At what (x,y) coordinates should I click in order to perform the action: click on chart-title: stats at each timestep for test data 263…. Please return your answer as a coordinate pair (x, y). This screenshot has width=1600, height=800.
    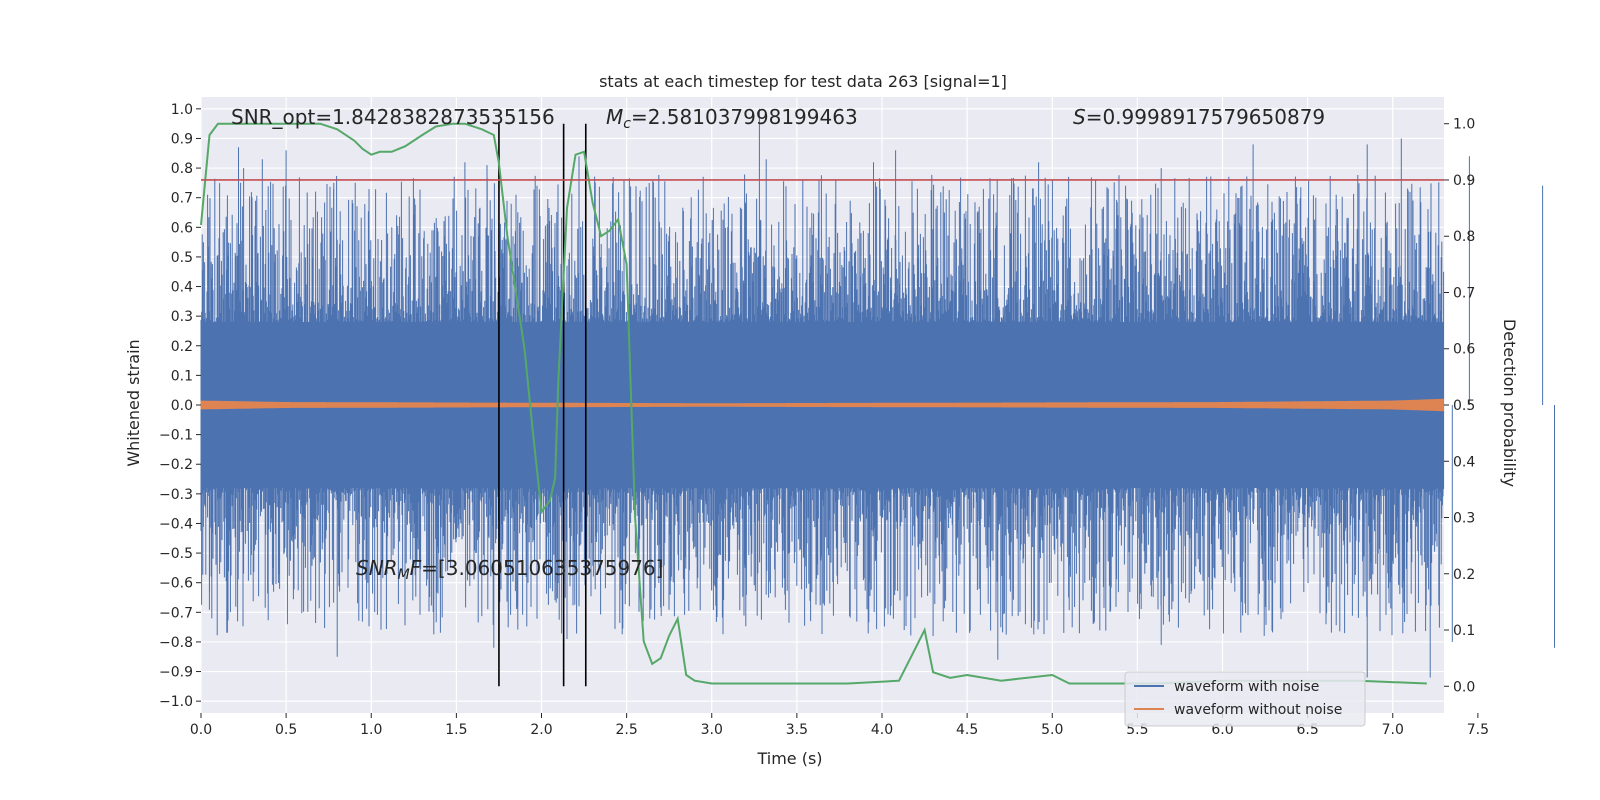
    Looking at the image, I should click on (803, 81).